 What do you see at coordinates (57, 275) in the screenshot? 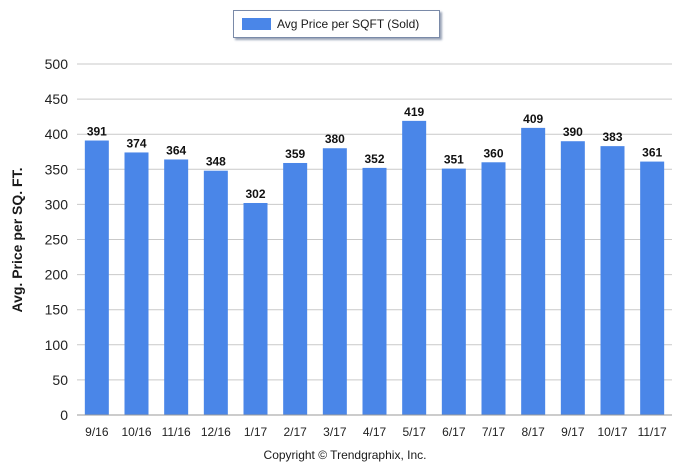
I see `y-tick-label: 200` at bounding box center [57, 275].